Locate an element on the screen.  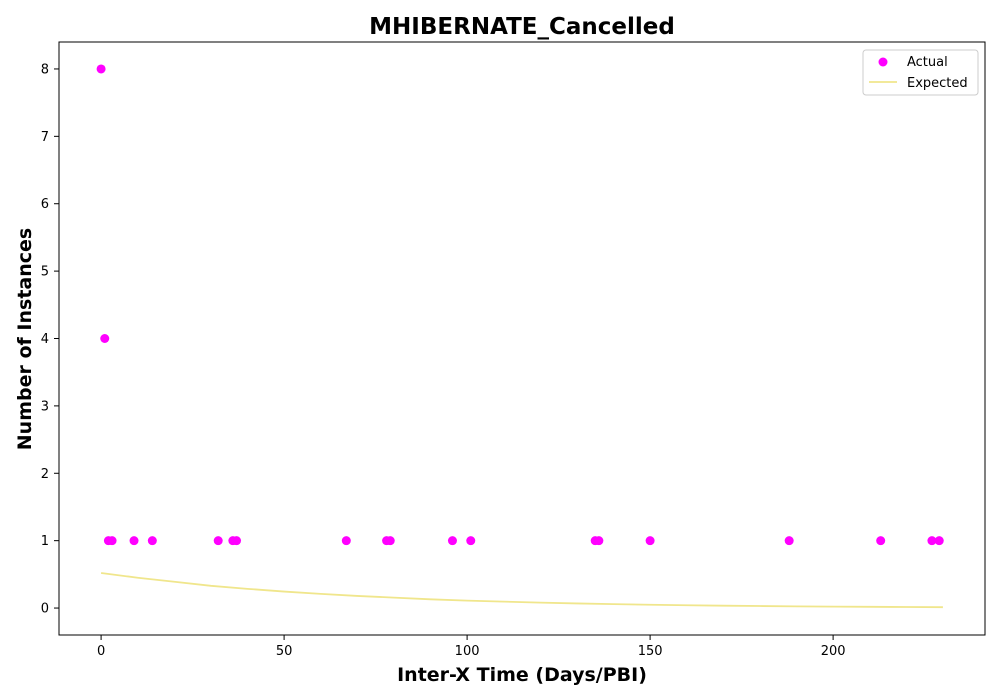
y-tick-label: 5 is located at coordinates (45, 272).